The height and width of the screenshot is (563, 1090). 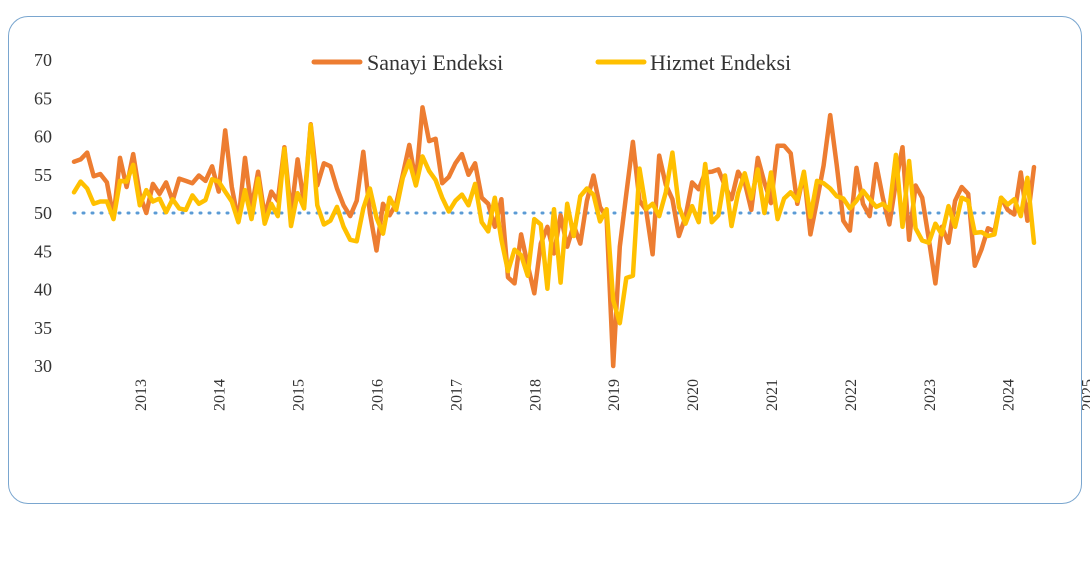 What do you see at coordinates (377, 395) in the screenshot?
I see `x-tick-label: 2016` at bounding box center [377, 395].